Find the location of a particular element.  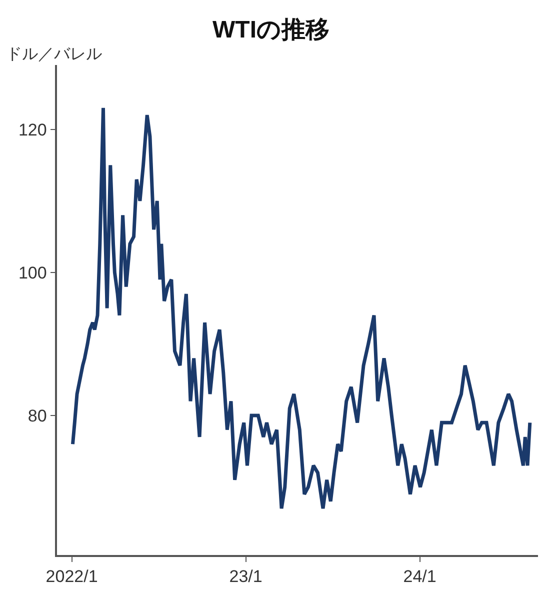

y-axis-title: ドル／バレル is located at coordinates (54, 54).